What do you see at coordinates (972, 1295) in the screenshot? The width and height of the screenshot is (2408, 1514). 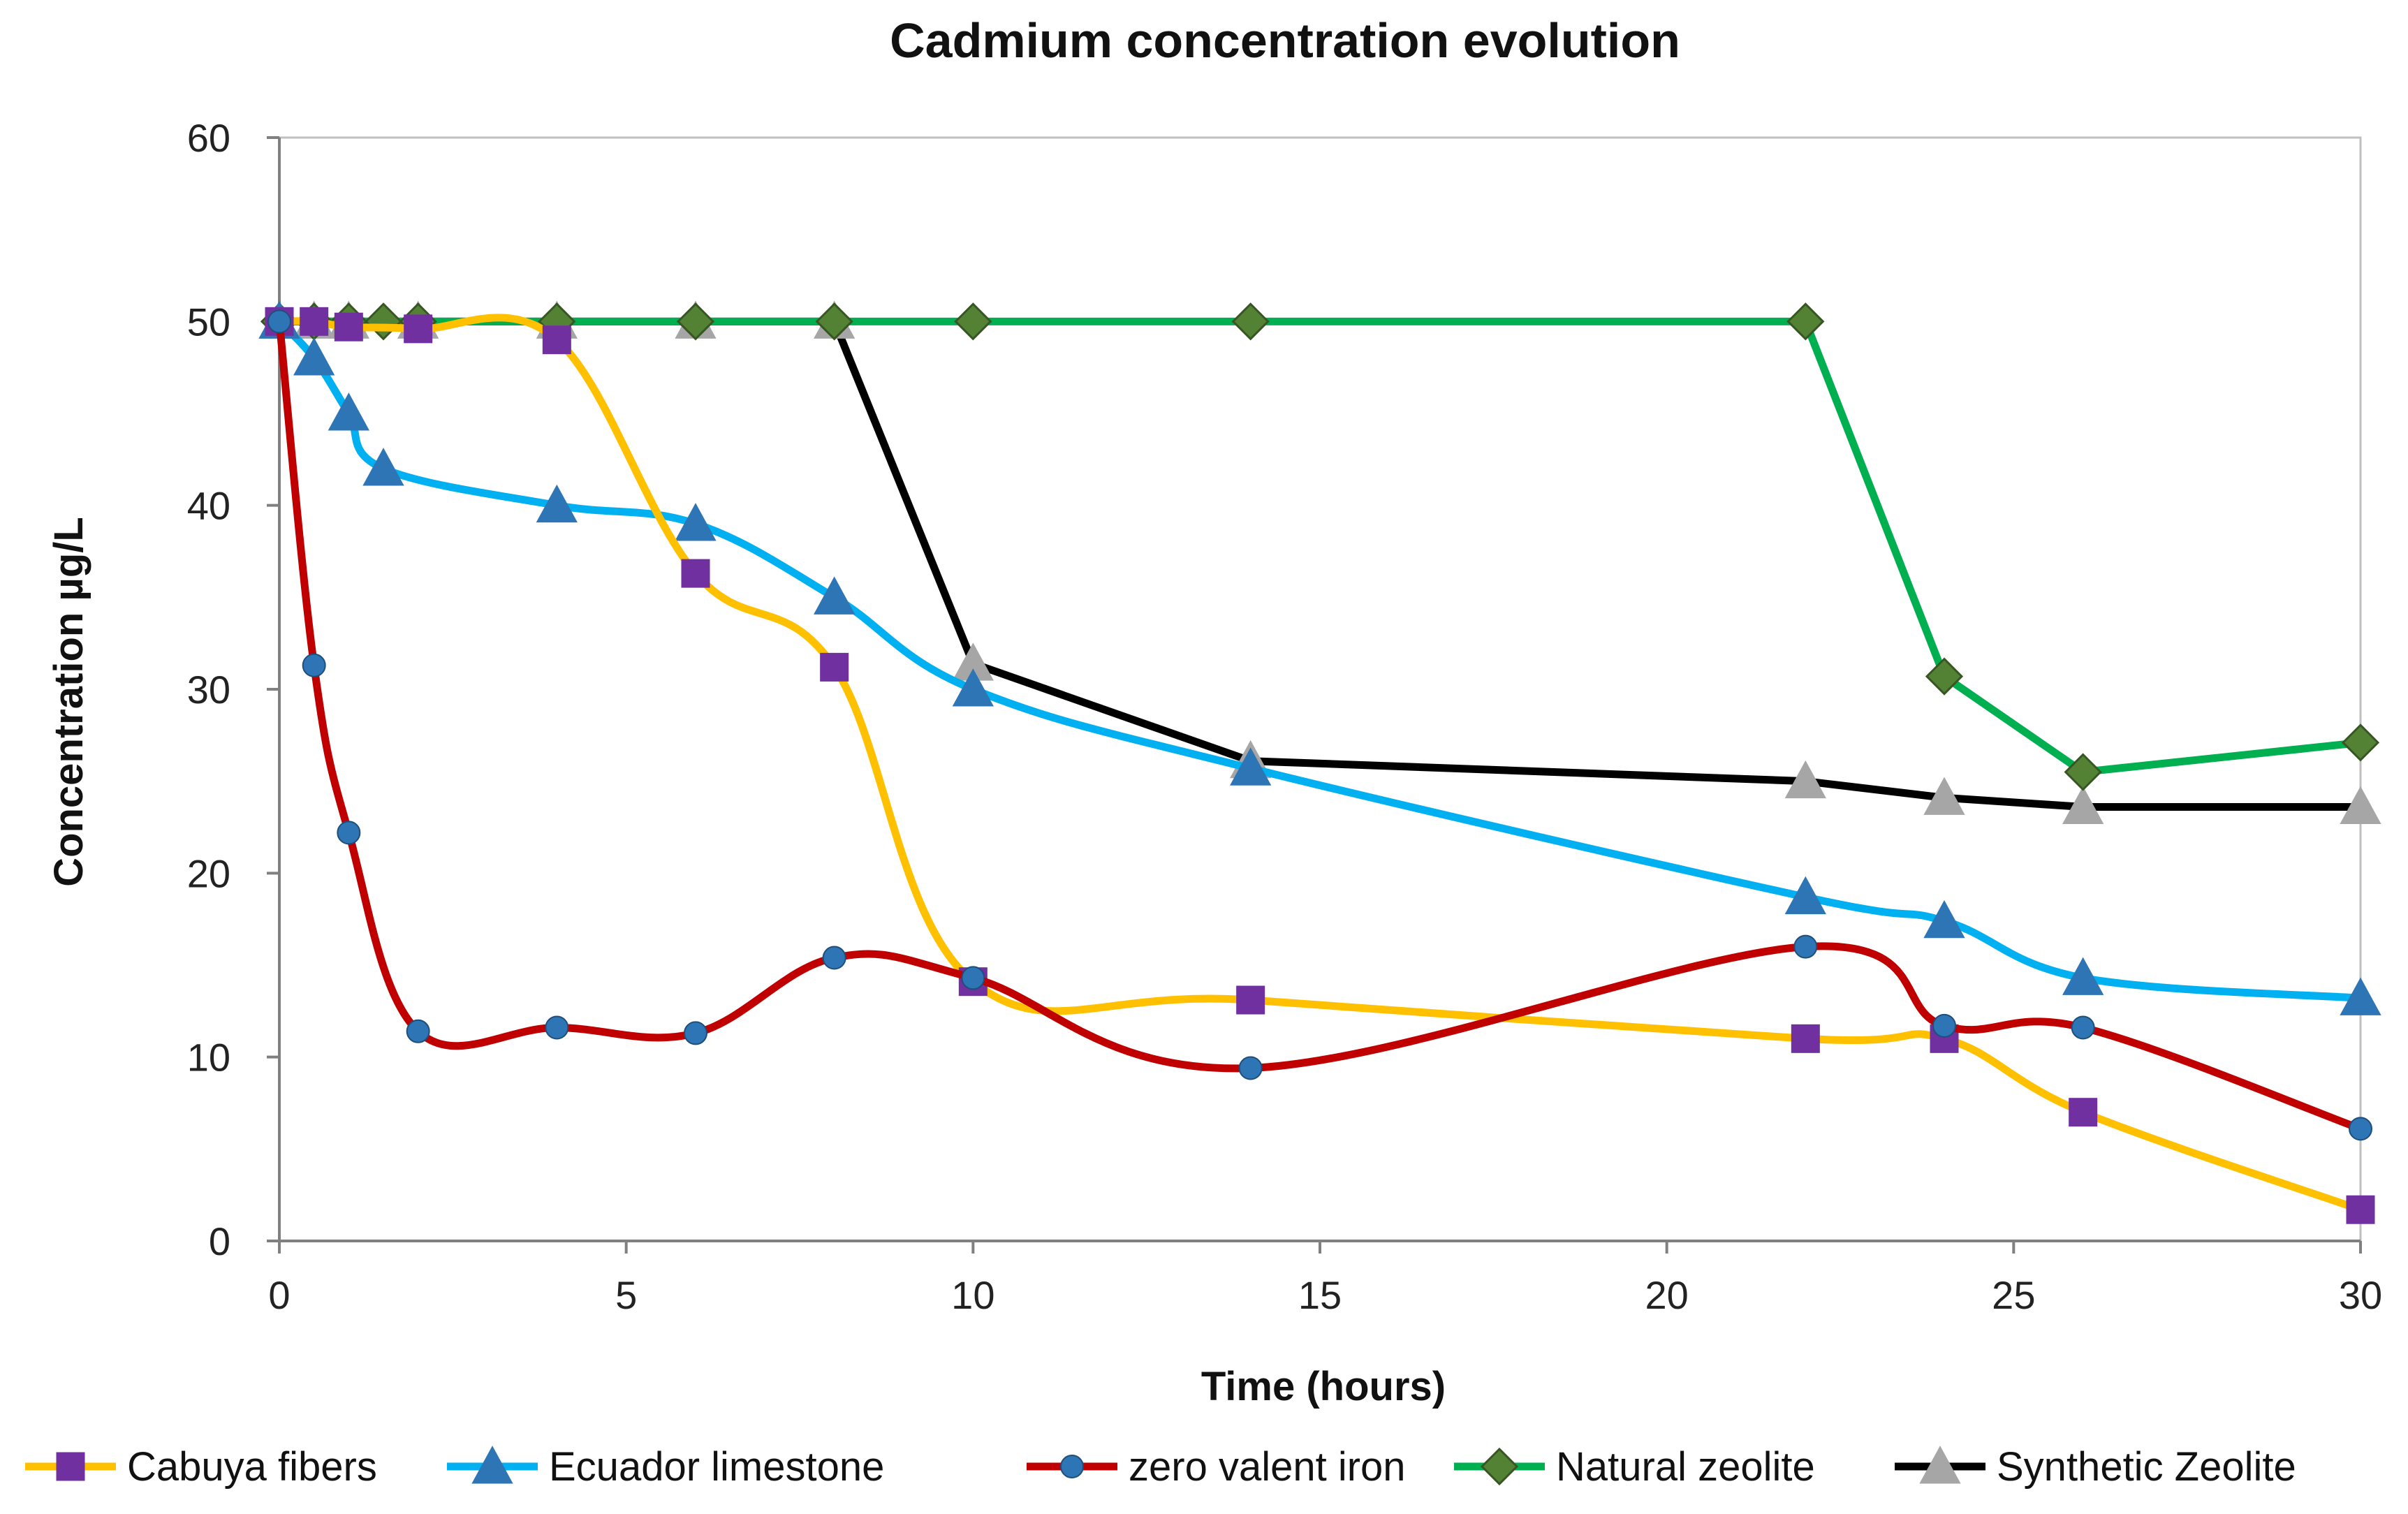 I see `x-tick-label: 10` at bounding box center [972, 1295].